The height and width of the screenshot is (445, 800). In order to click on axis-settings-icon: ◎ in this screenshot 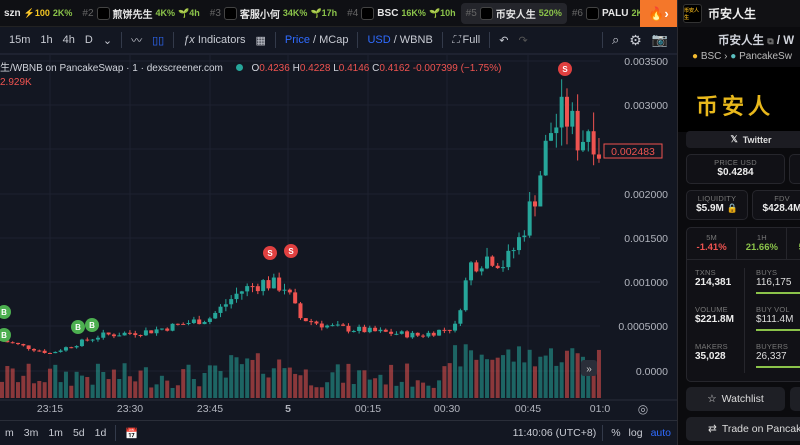, I will do `click(643, 409)`.